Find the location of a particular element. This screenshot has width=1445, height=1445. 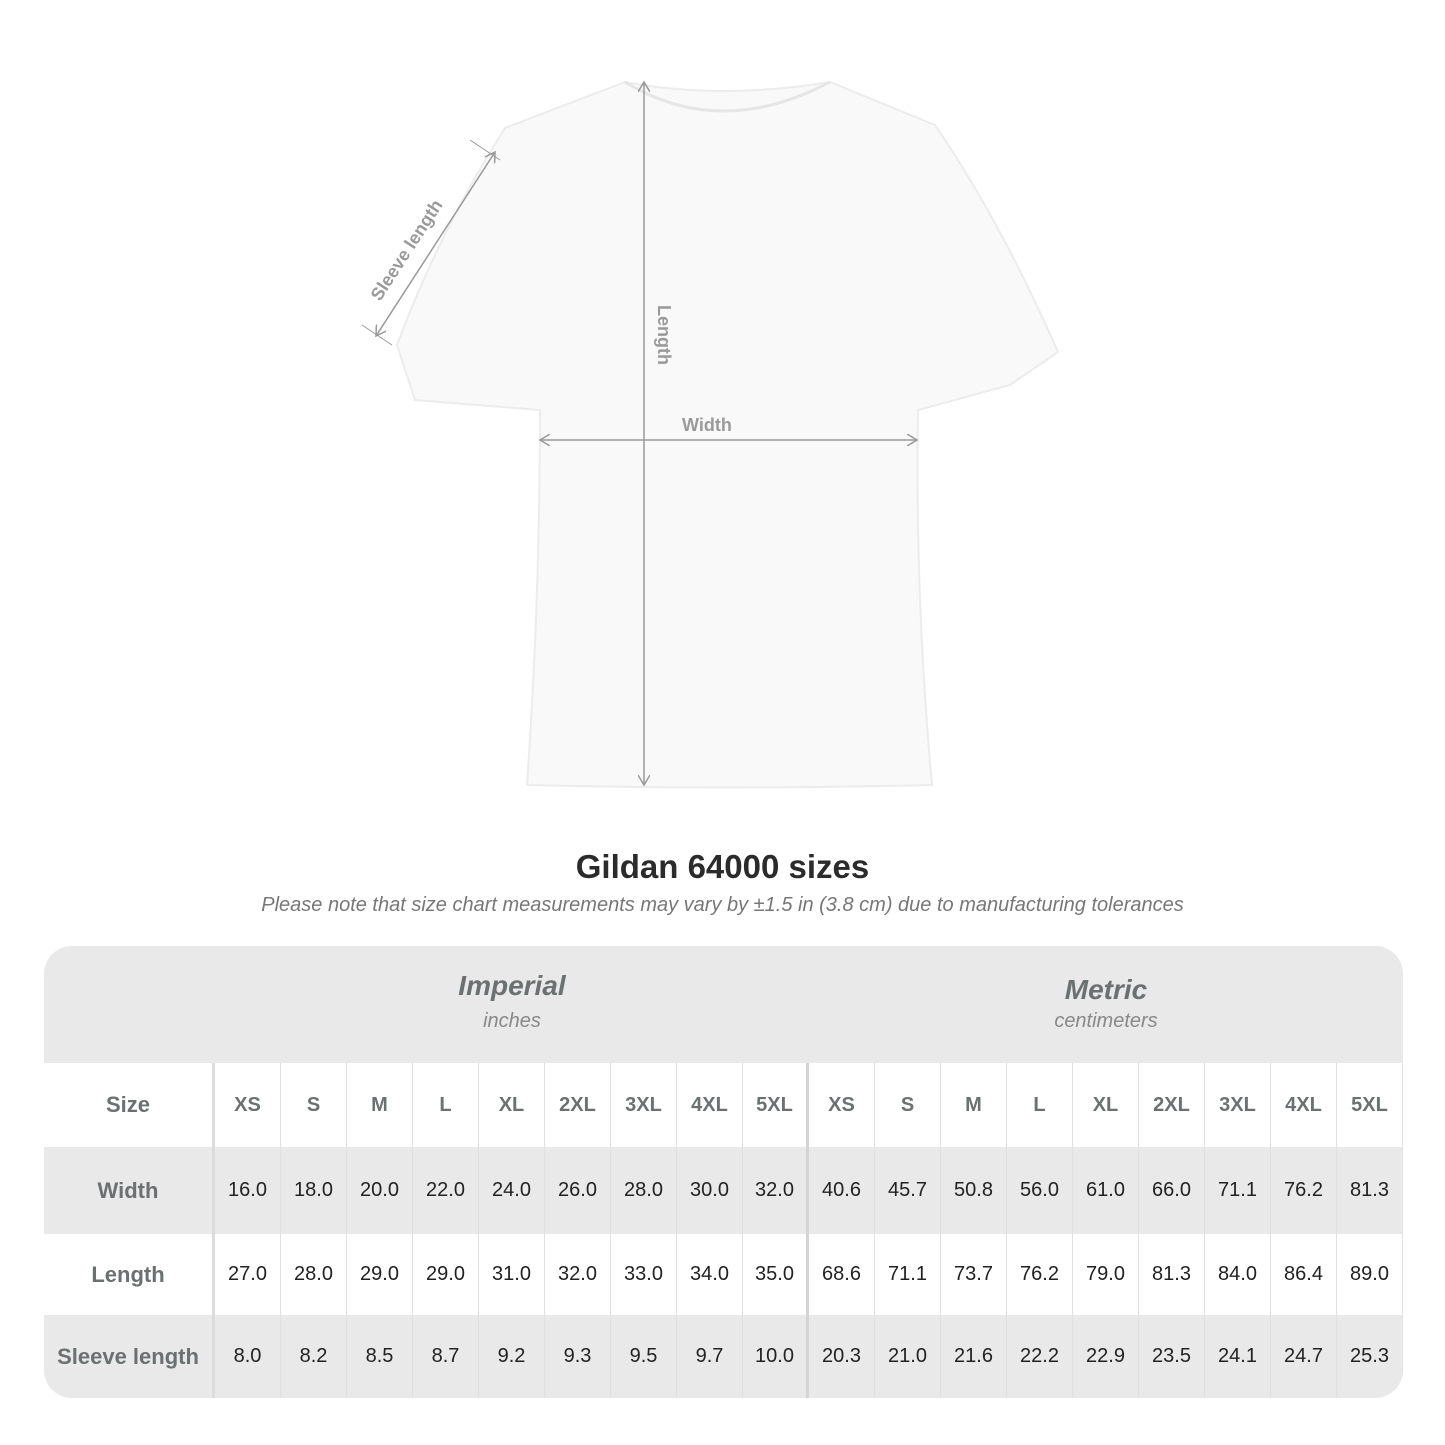

table-cell: 8.0 is located at coordinates (248, 1356).